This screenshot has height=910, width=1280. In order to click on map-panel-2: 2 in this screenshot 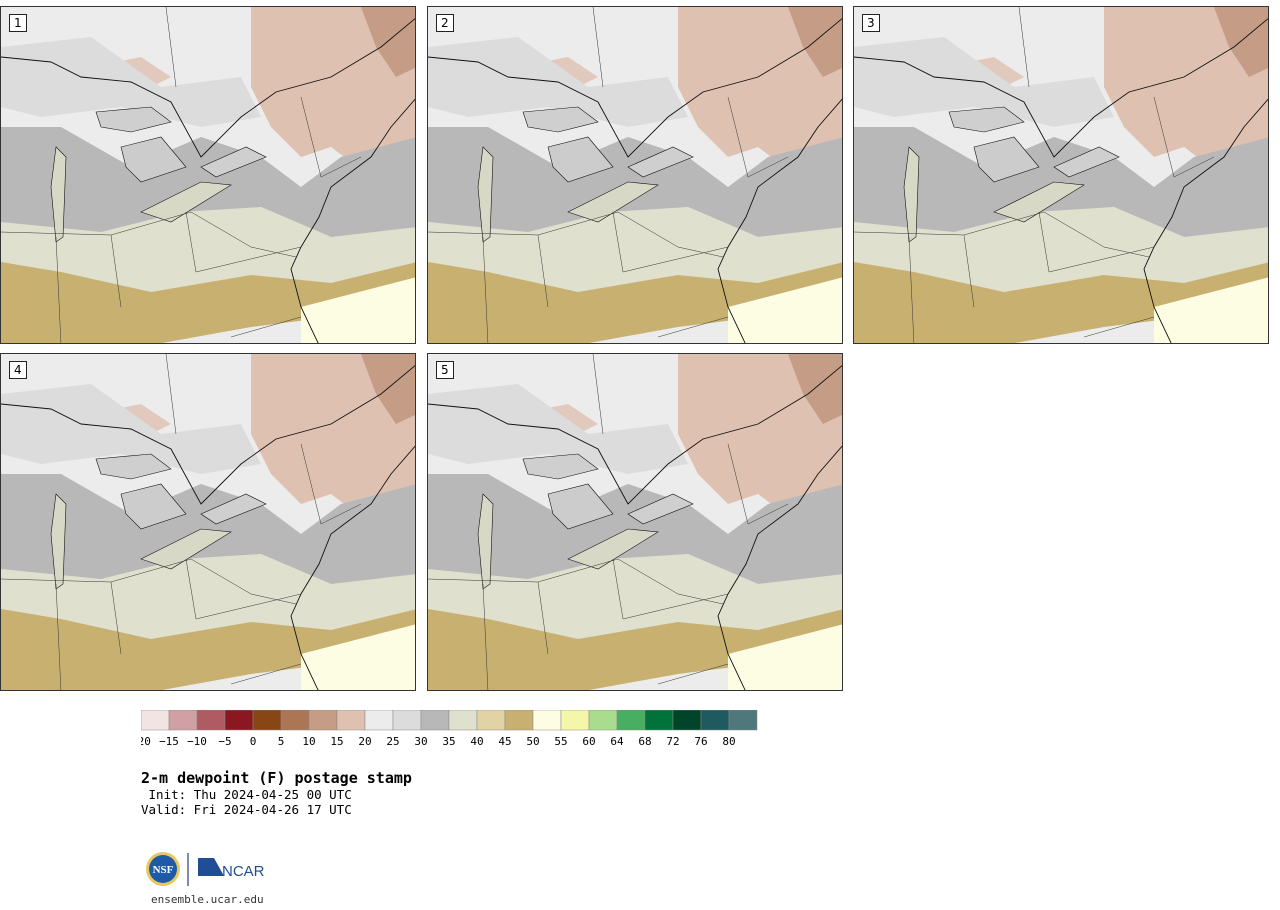, I will do `click(635, 175)`.